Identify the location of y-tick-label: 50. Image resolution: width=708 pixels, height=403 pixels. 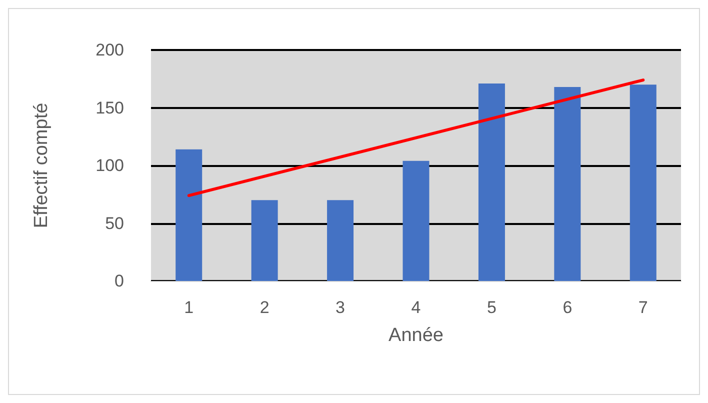
(114, 223).